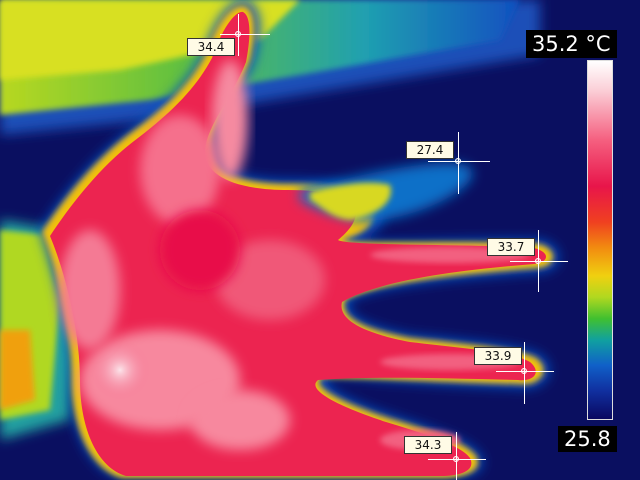  Describe the element at coordinates (211, 47) in the screenshot. I see `spot-temperature-label: 34.4` at that location.